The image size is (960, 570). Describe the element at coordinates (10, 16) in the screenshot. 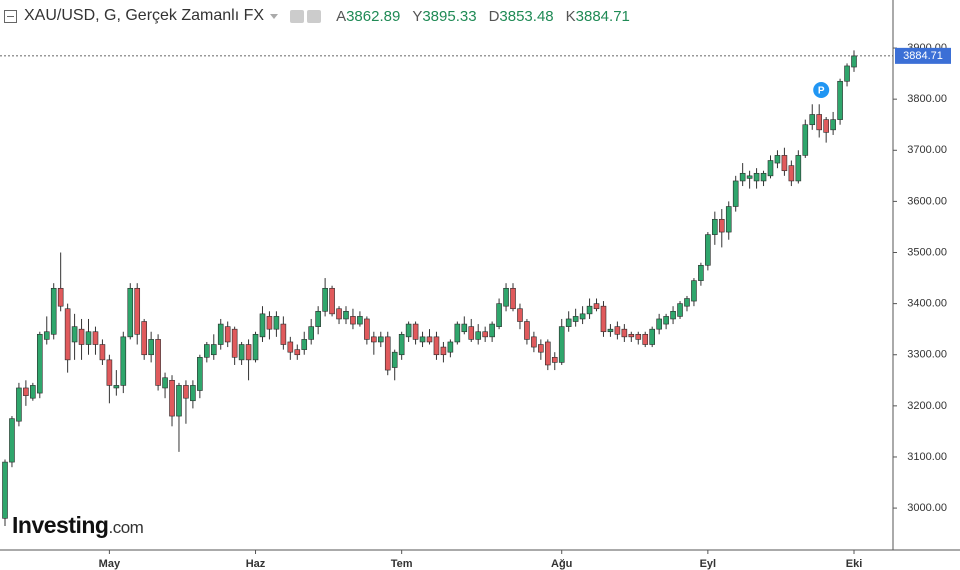

I see `collapse-icon` at that location.